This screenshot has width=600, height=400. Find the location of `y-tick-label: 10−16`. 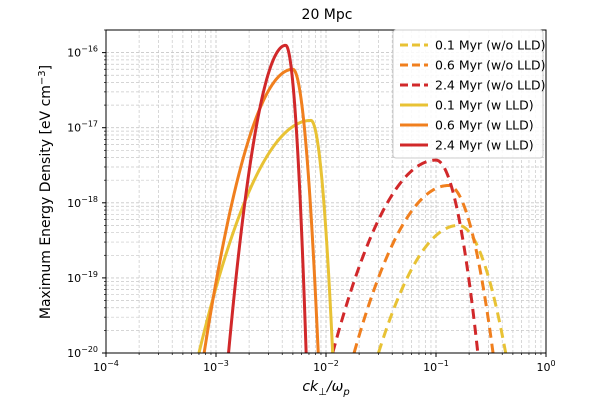

y-tick-label: 10−16 is located at coordinates (82, 52).